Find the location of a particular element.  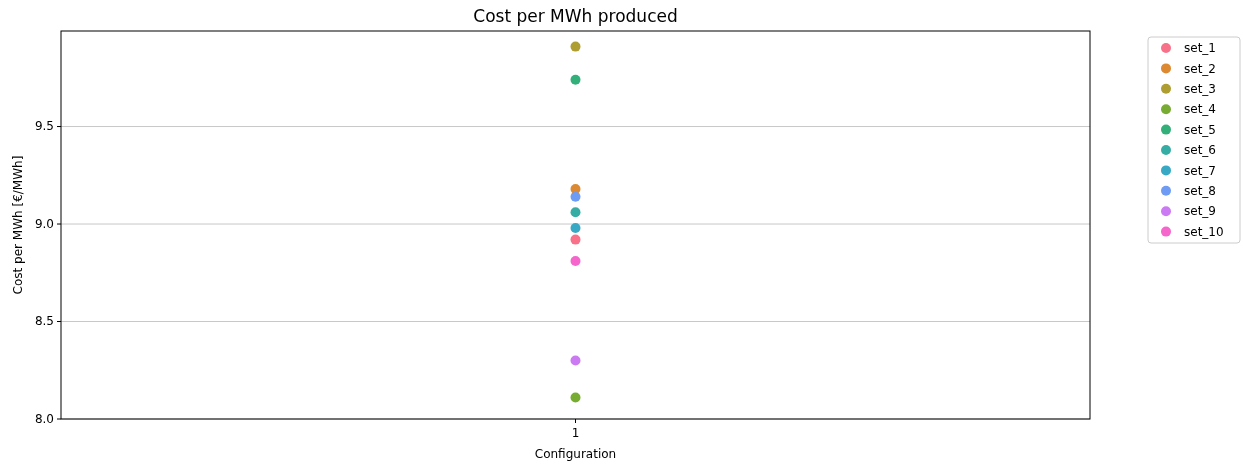

legend-label: set_7 is located at coordinates (1200, 170).